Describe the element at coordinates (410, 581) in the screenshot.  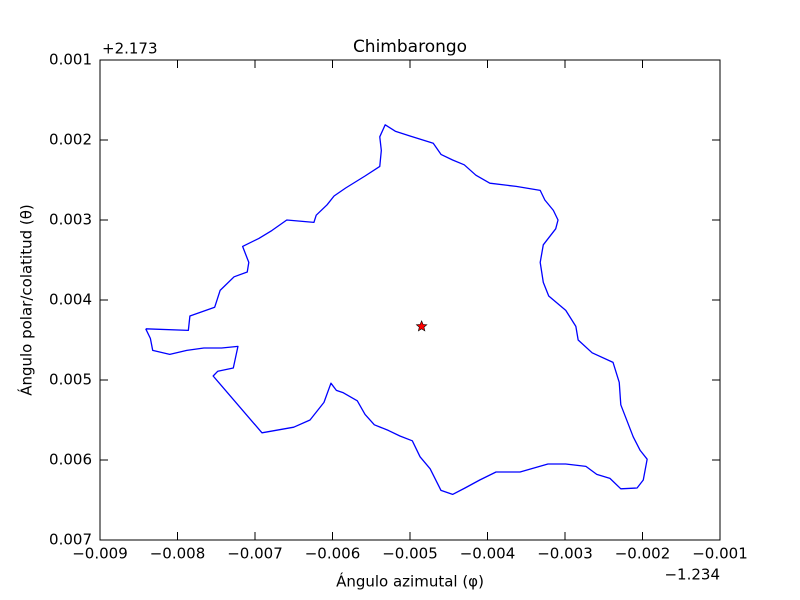
I see `x-axis-label: Ángulo azimutal (φ)` at that location.